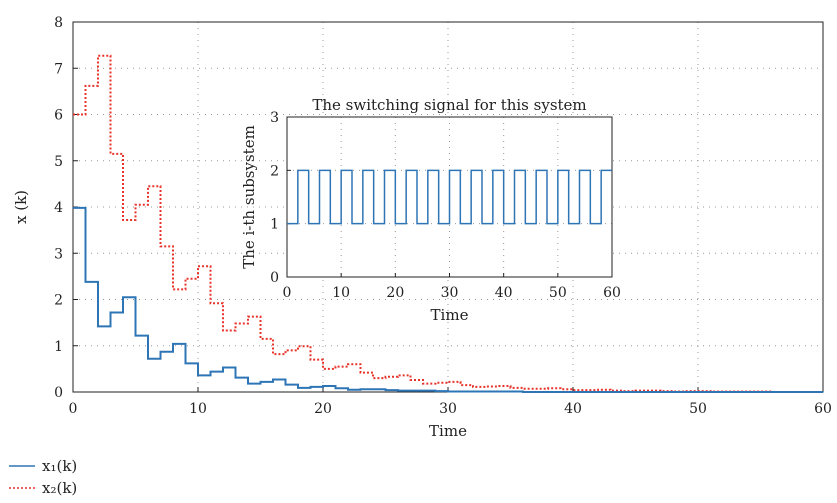 The height and width of the screenshot is (503, 837). What do you see at coordinates (60, 466) in the screenshot?
I see `legend-label-x1: x₁(k)` at bounding box center [60, 466].